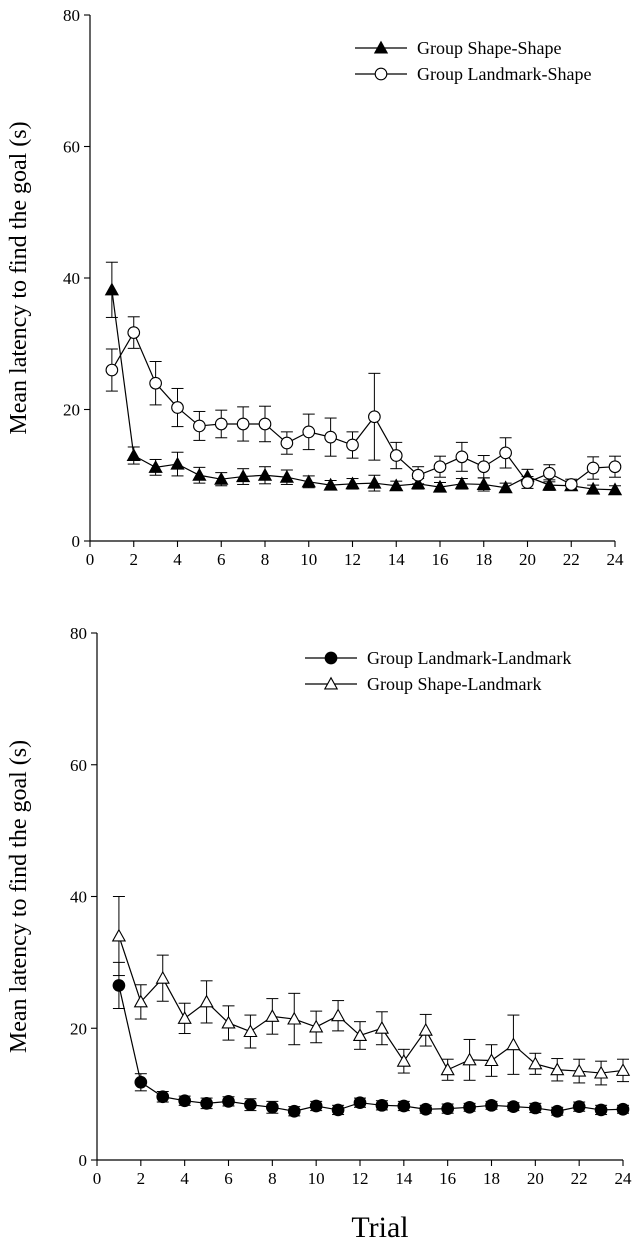  What do you see at coordinates (316, 1178) in the screenshot?
I see `x-tick-label: 10` at bounding box center [316, 1178].